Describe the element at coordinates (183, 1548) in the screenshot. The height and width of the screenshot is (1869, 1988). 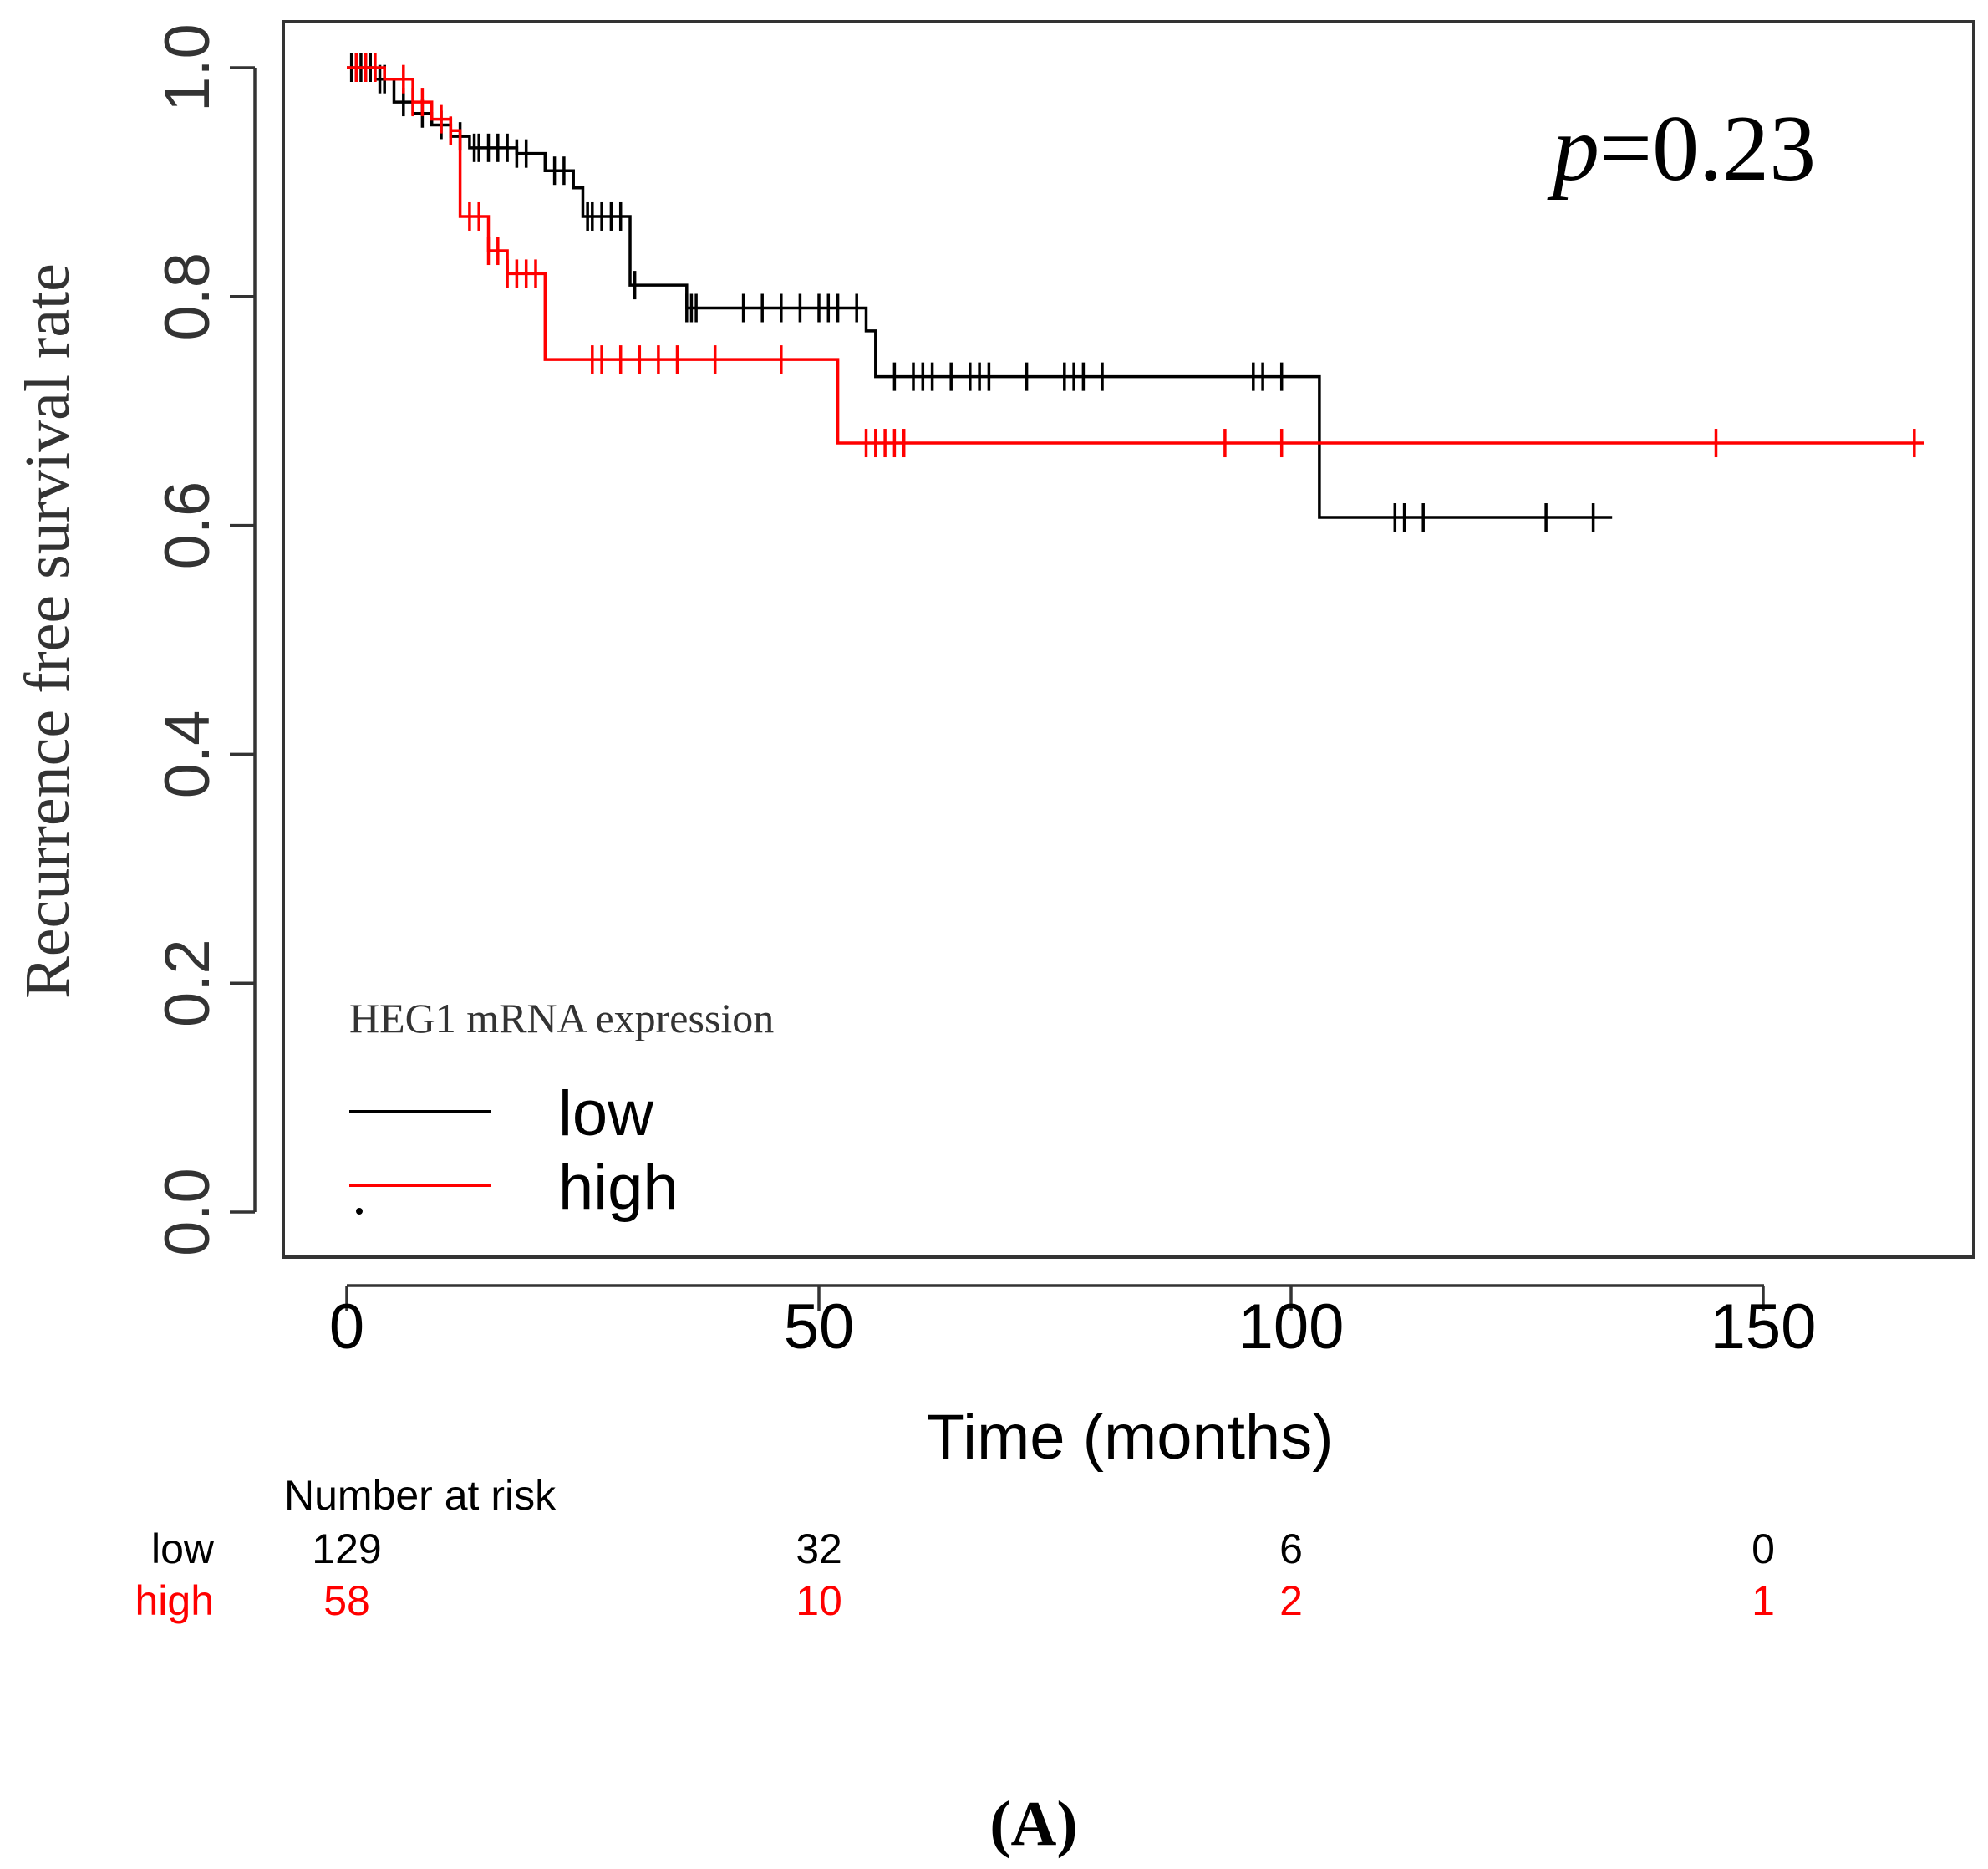
I see `risk-label-low: low` at that location.